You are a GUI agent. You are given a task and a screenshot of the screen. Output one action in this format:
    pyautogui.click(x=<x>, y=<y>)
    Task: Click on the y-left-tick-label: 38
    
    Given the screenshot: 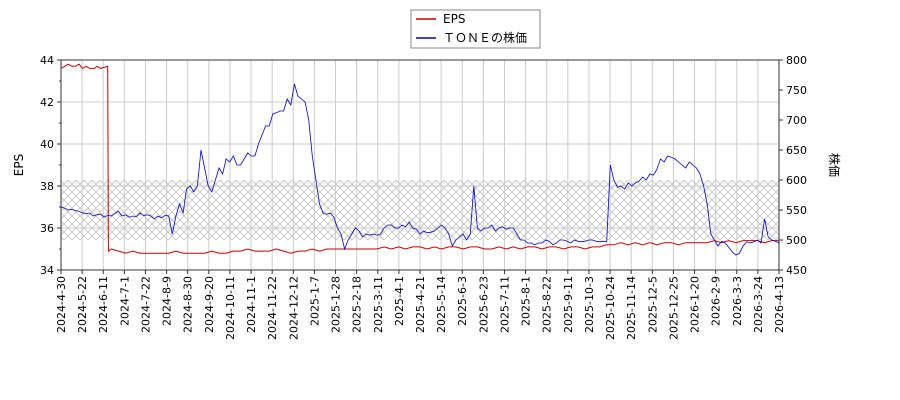 What is the action you would take?
    pyautogui.click(x=47, y=186)
    